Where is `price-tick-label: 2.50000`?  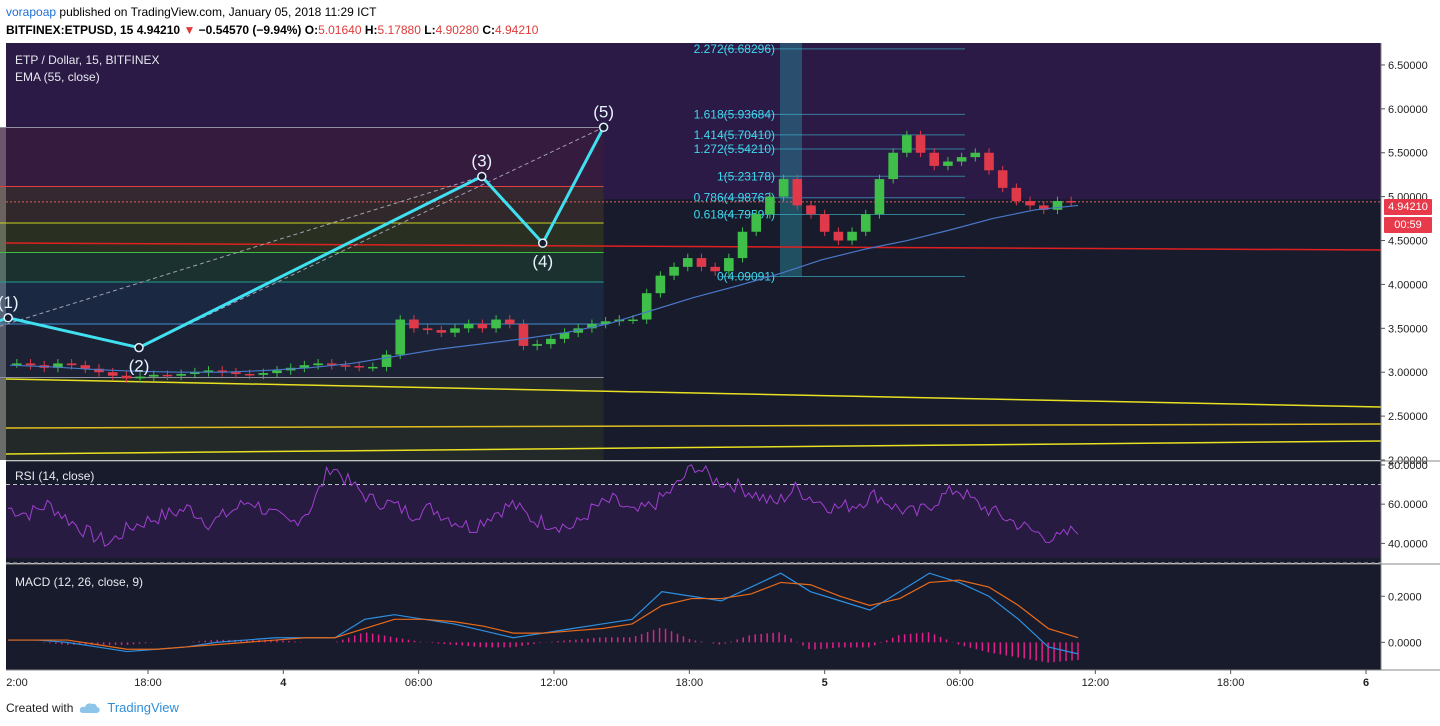 price-tick-label: 2.50000 is located at coordinates (1408, 417).